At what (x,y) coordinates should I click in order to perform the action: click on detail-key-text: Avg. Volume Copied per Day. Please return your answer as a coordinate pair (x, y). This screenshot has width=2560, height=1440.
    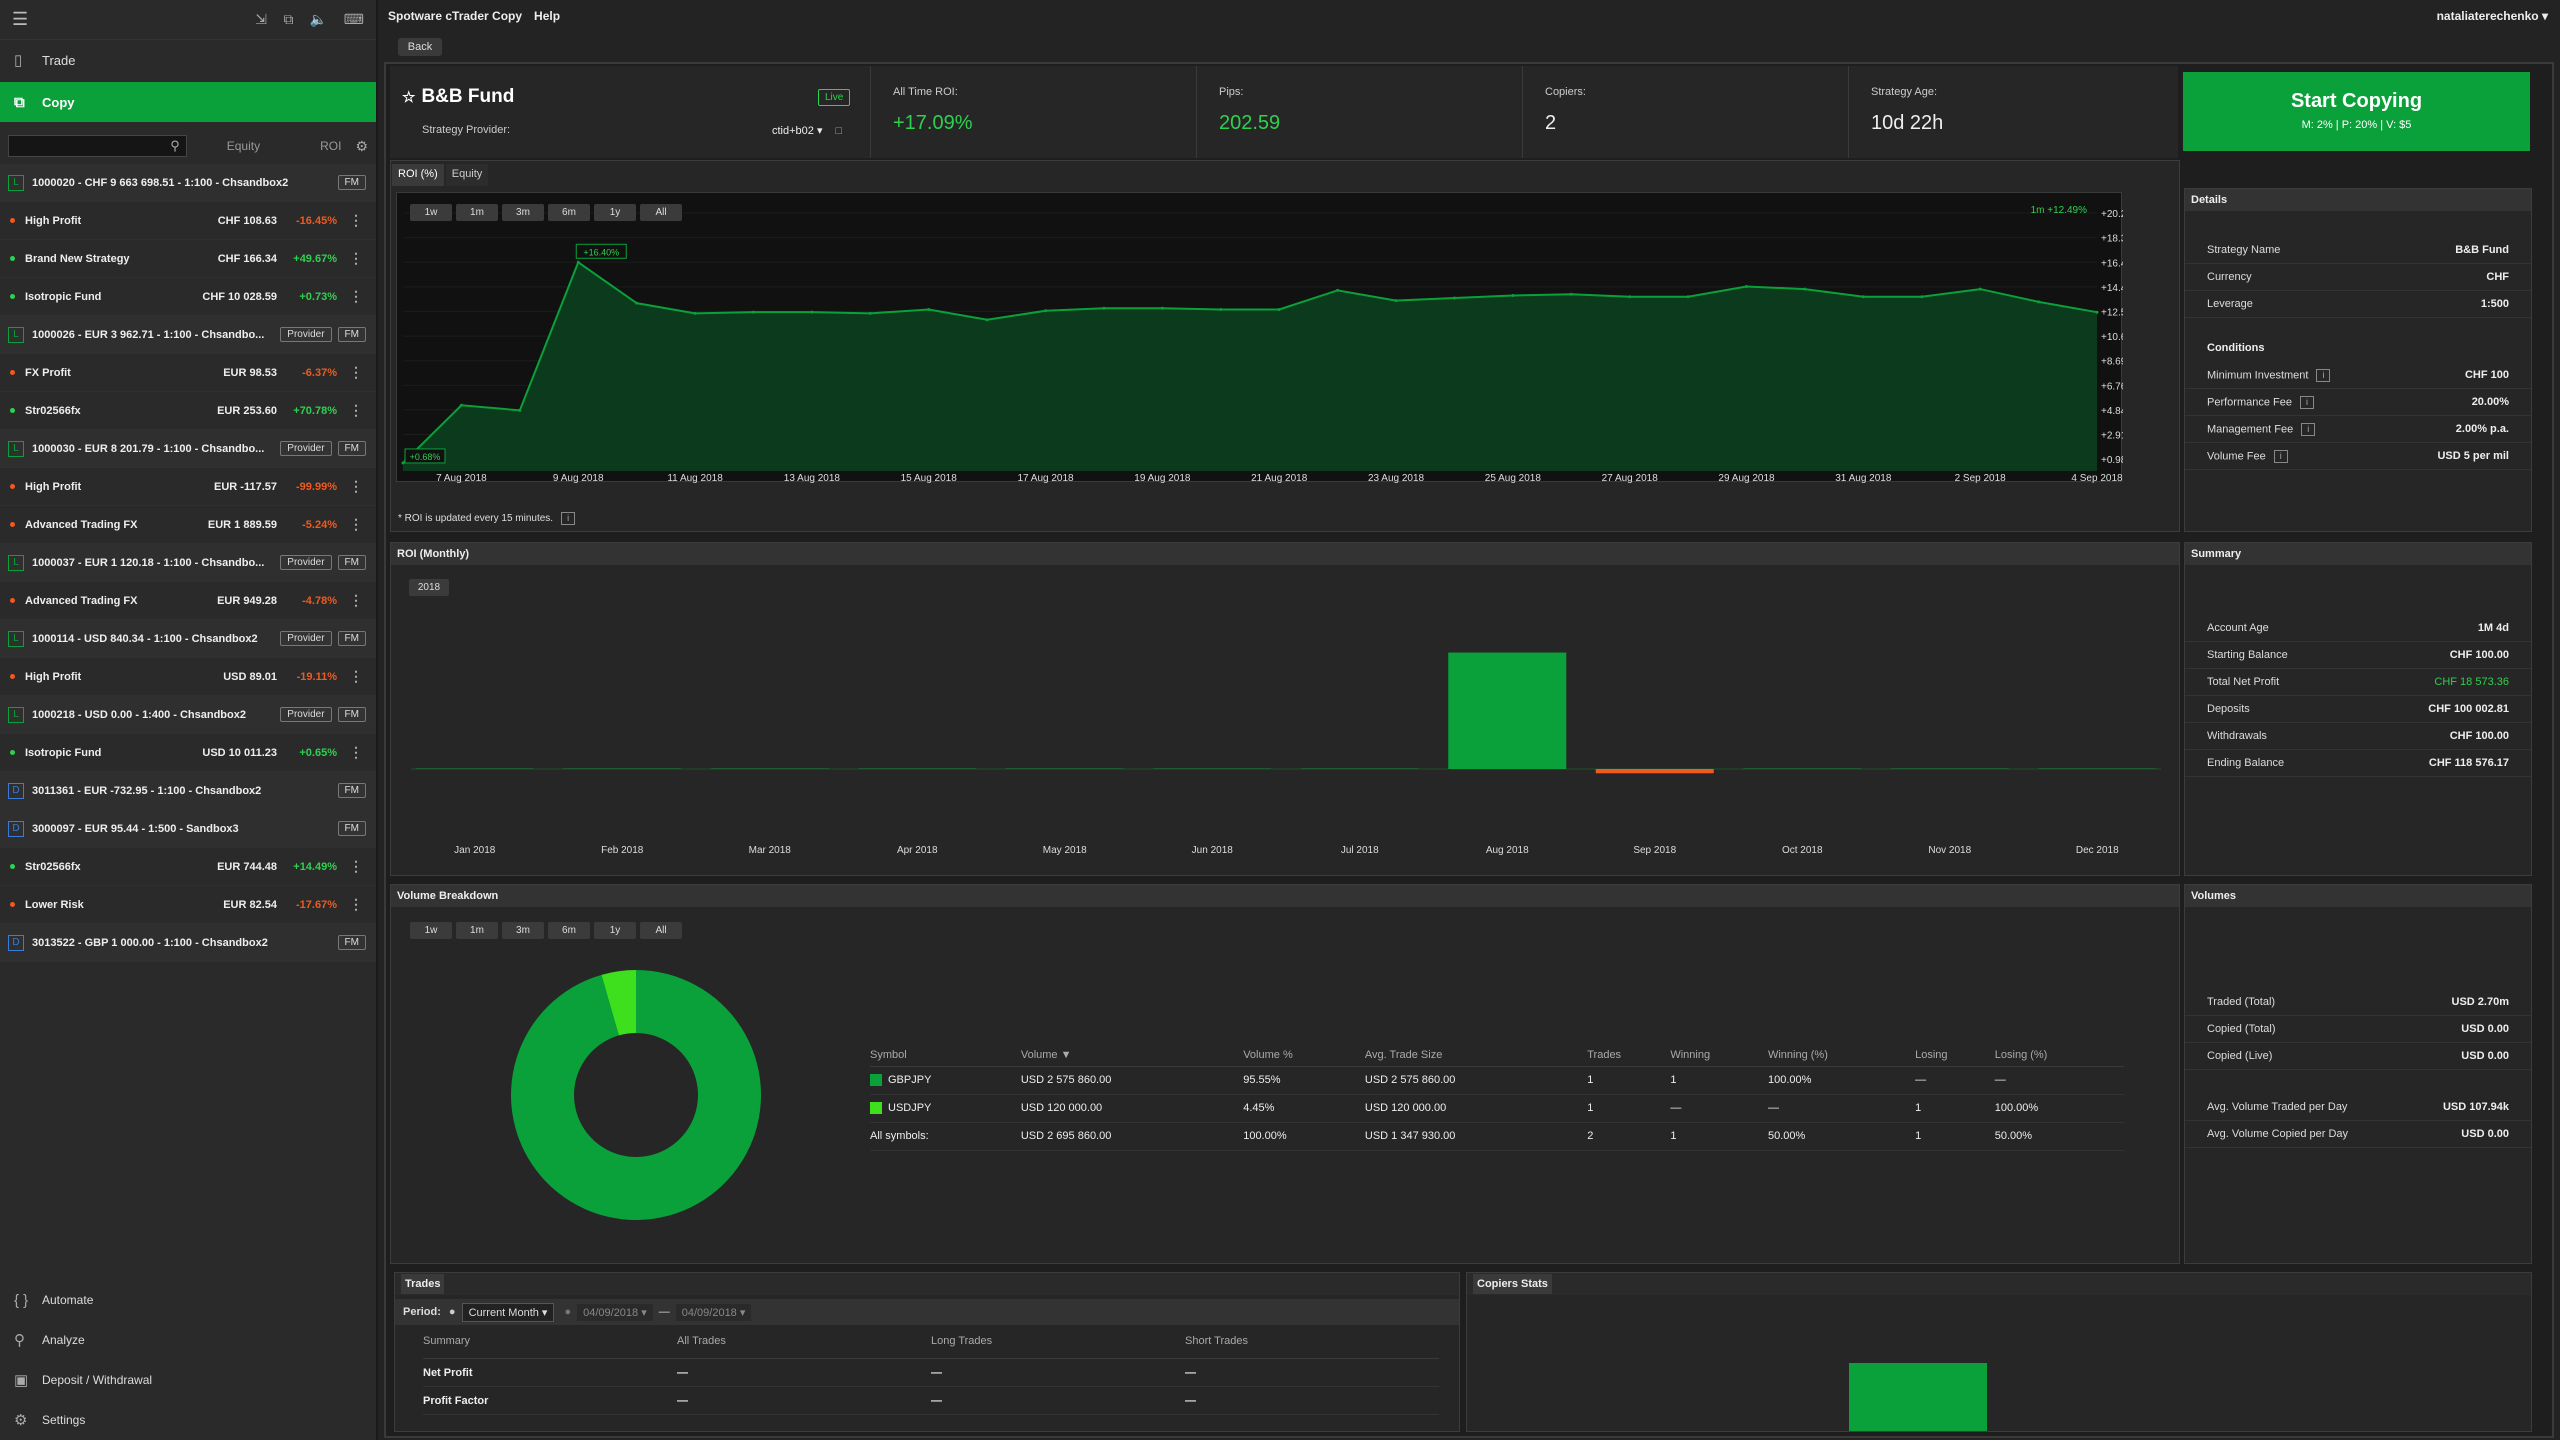
    Looking at the image, I should click on (2278, 1134).